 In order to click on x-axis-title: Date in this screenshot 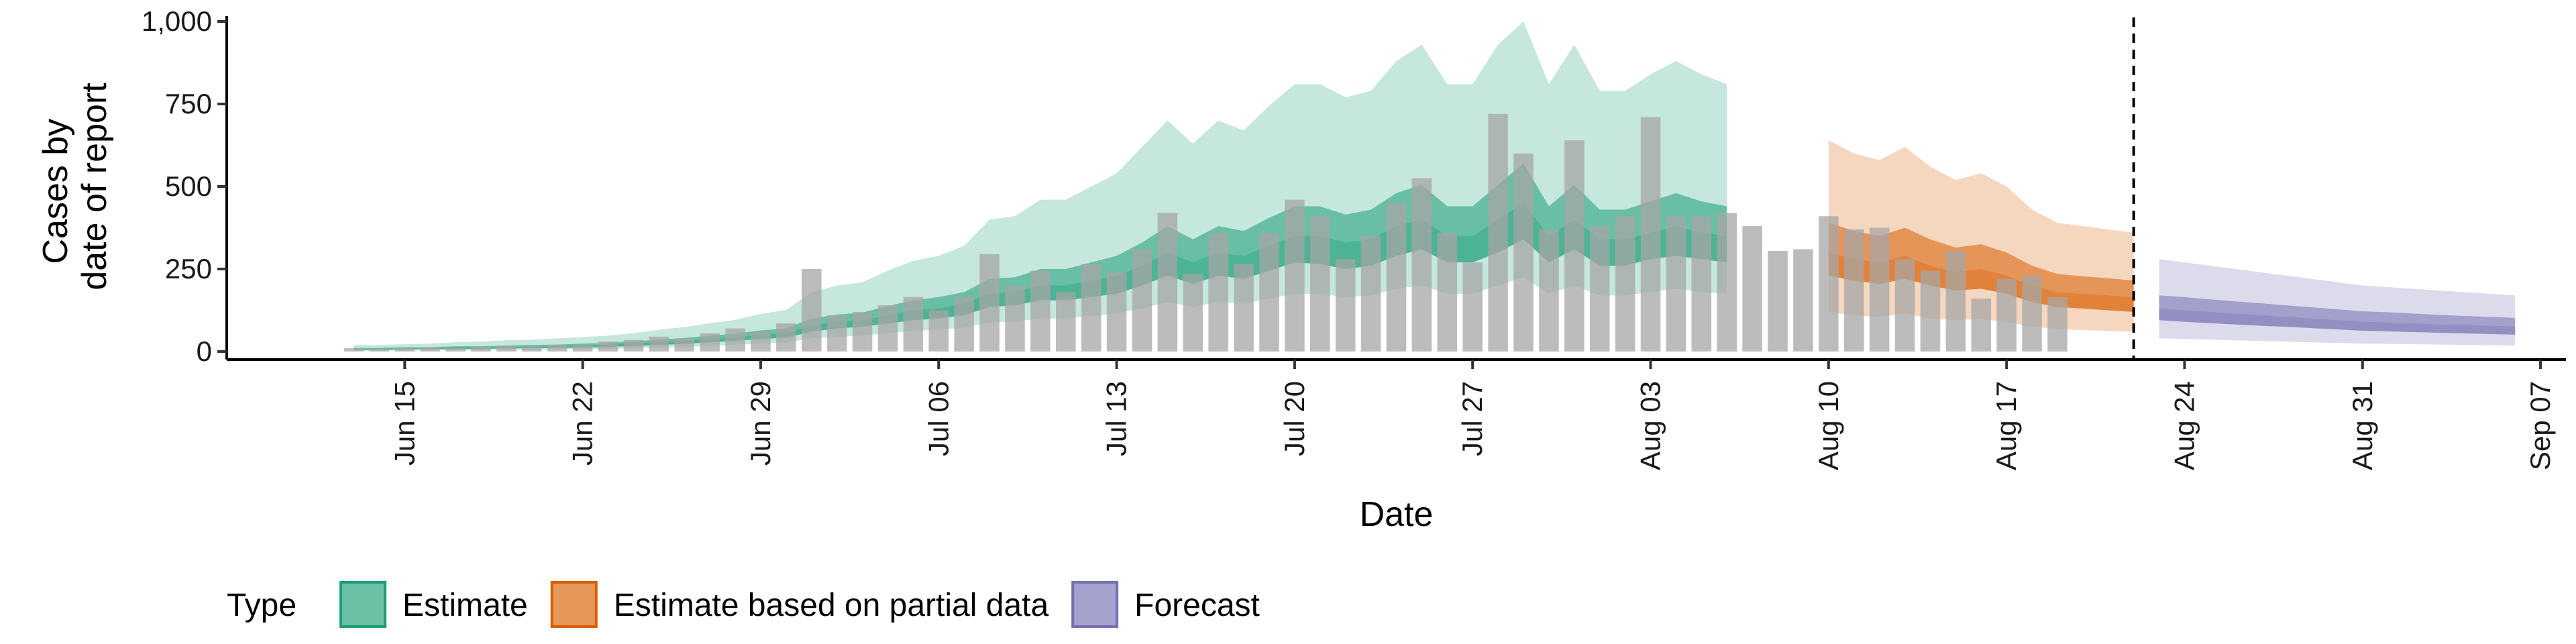, I will do `click(1397, 514)`.